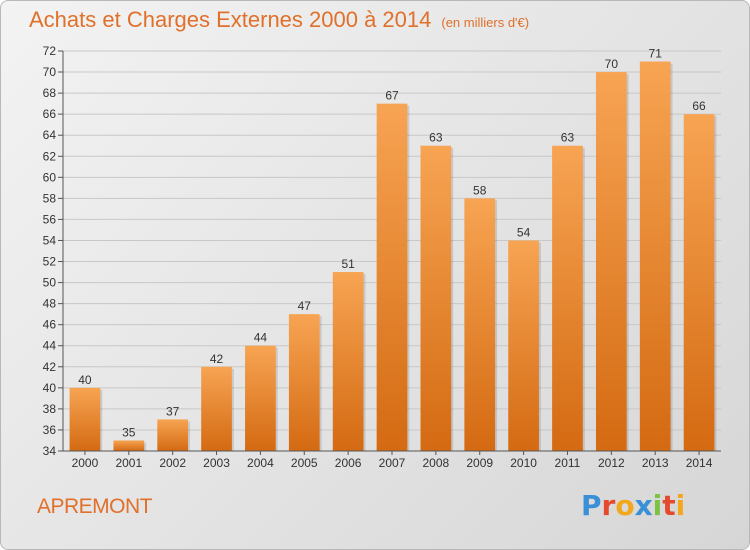  What do you see at coordinates (50, 114) in the screenshot?
I see `y-tick-label: 66` at bounding box center [50, 114].